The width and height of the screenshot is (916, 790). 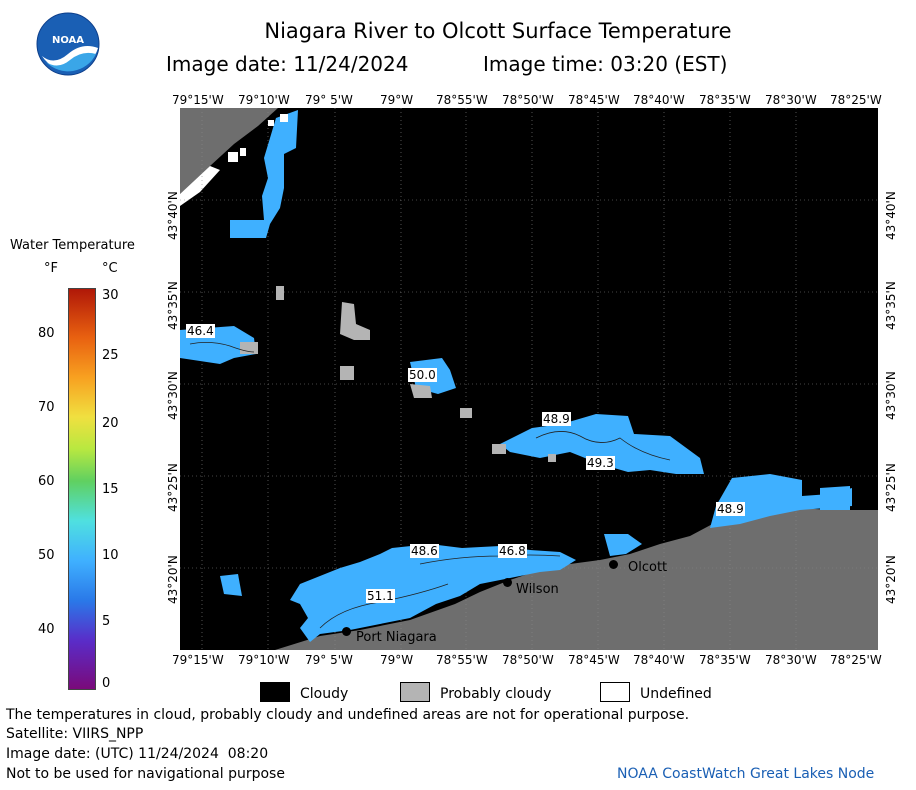 I want to click on temp-label: 46.8, so click(x=512, y=551).